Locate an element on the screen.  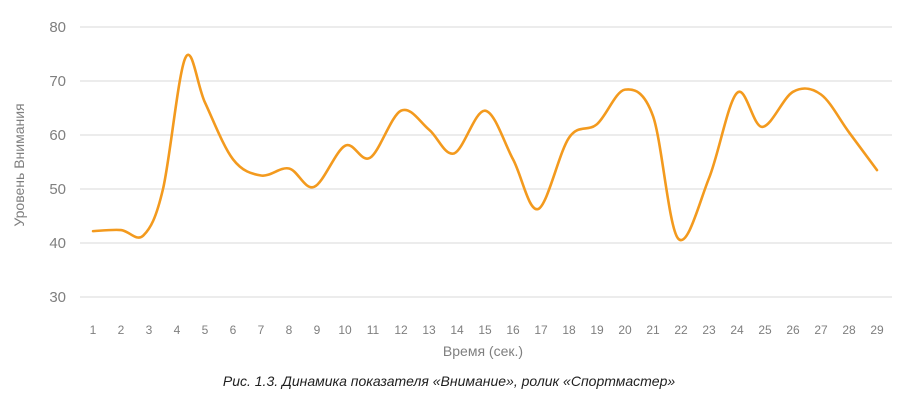
x-tick-label: 22 is located at coordinates (681, 330).